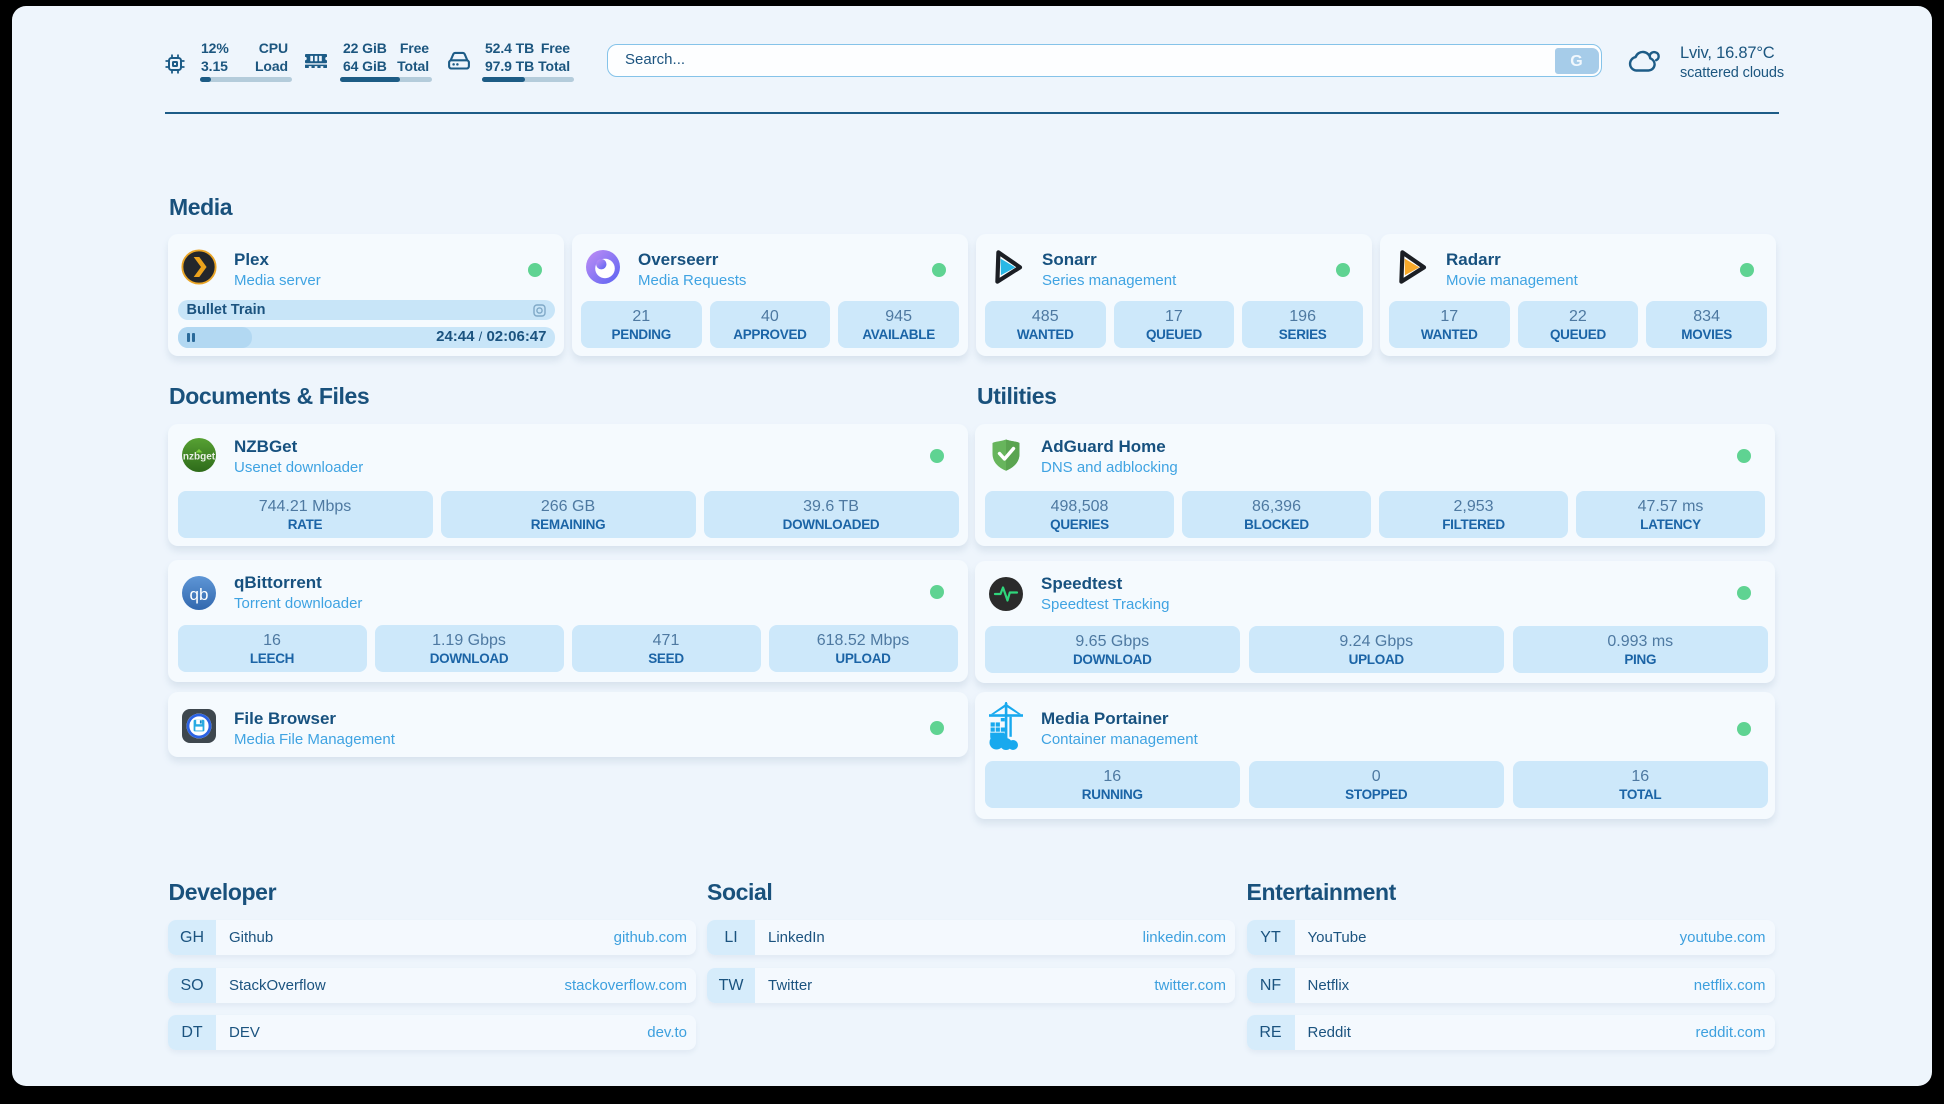 This screenshot has height=1104, width=1944. I want to click on svg-text: nzbget, so click(199, 457).